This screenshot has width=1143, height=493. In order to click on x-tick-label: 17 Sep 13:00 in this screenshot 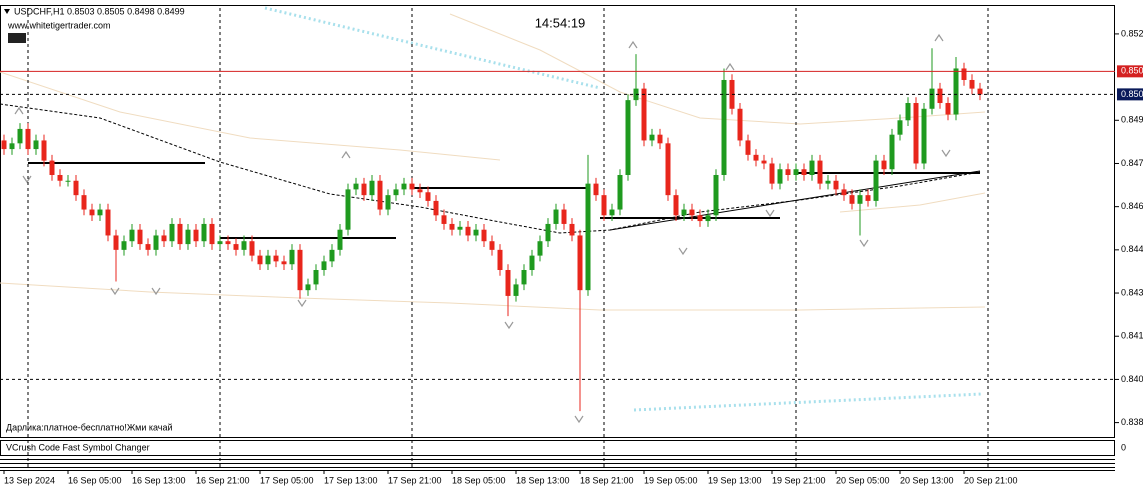, I will do `click(351, 480)`.